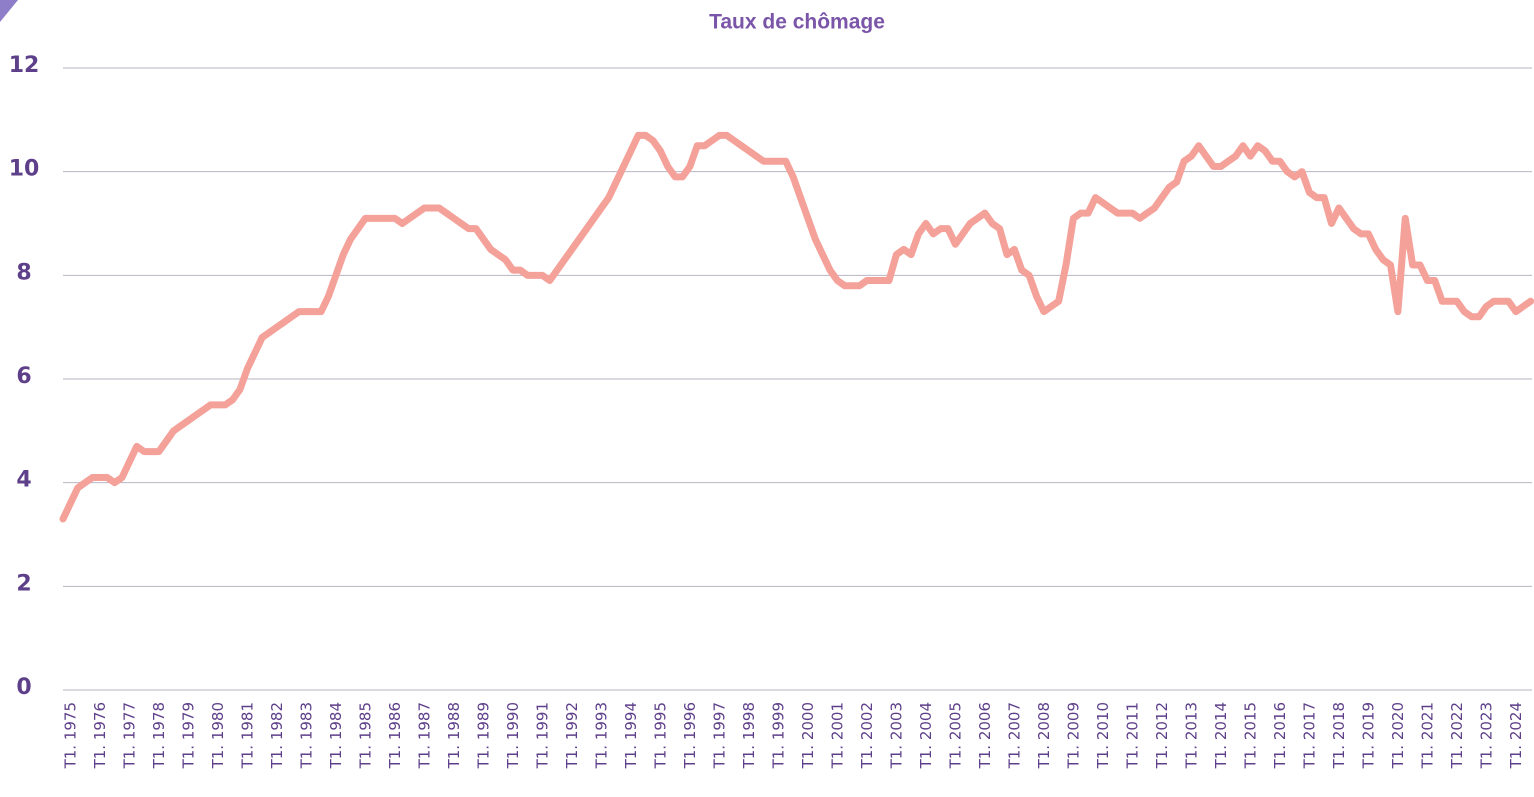  I want to click on x-tick-label: T1. 1984, so click(336, 735).